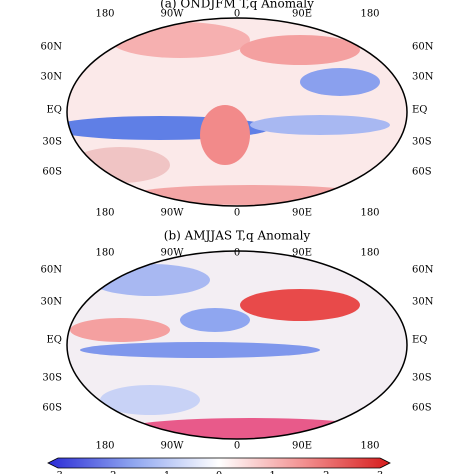 The height and width of the screenshot is (474, 474). I want to click on colorbar-tick-label: -2, so click(112, 472).